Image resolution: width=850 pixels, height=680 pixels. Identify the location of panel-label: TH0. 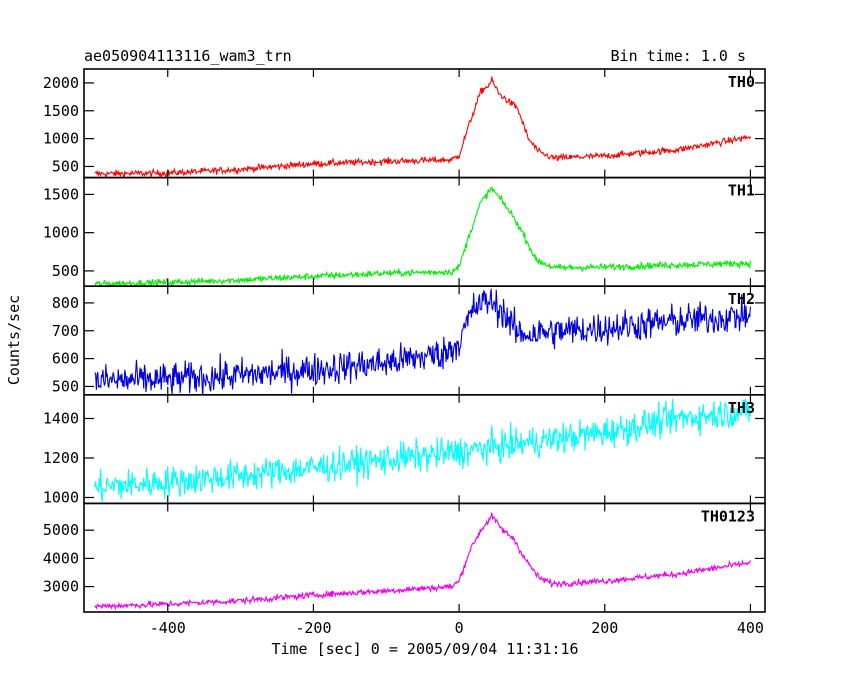
(741, 82).